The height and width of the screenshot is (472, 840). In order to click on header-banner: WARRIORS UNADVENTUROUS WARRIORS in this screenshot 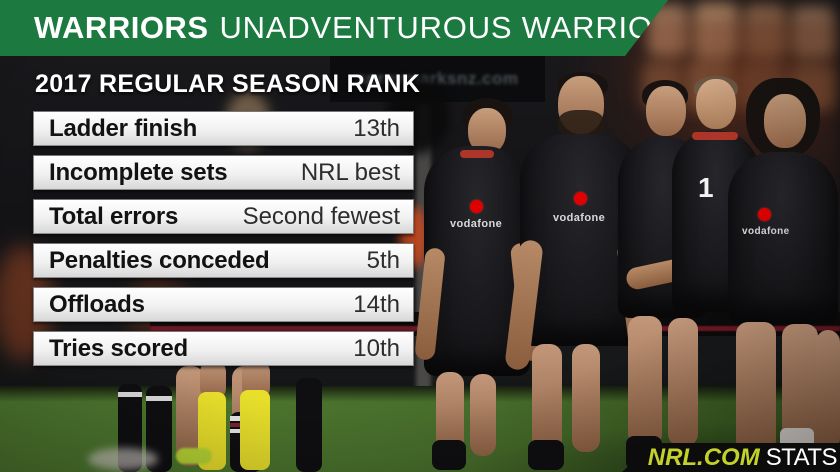, I will do `click(349, 28)`.